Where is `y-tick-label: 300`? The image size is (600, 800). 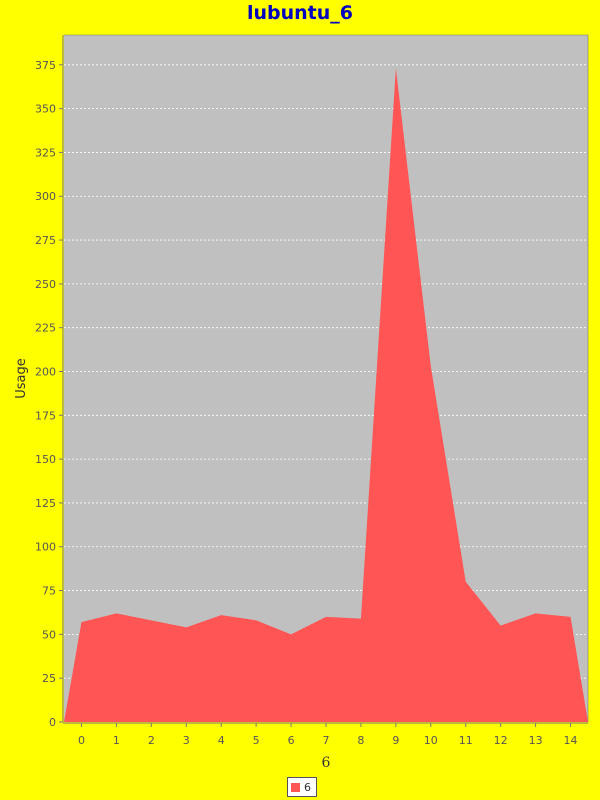 y-tick-label: 300 is located at coordinates (45, 196).